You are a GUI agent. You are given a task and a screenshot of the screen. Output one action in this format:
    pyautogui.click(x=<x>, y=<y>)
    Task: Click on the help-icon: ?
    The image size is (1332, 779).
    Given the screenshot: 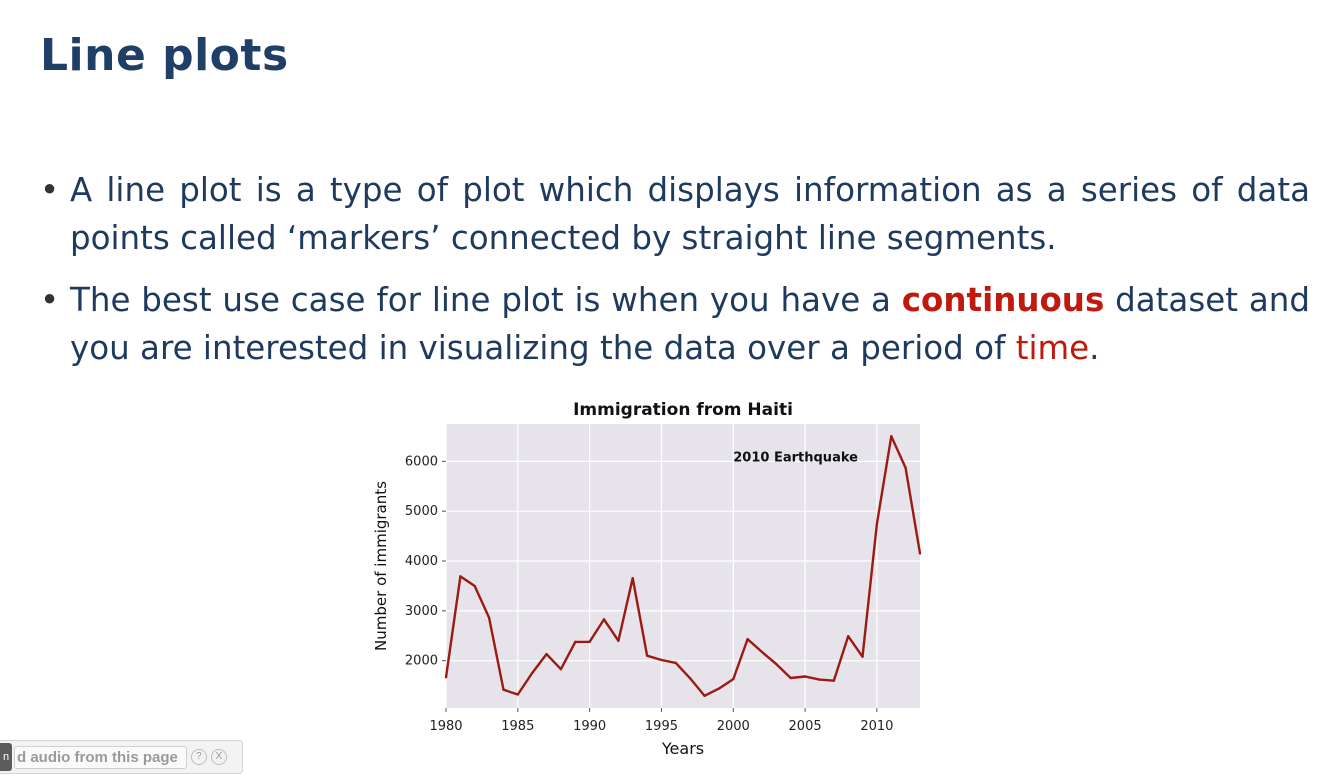 What is the action you would take?
    pyautogui.click(x=198, y=757)
    